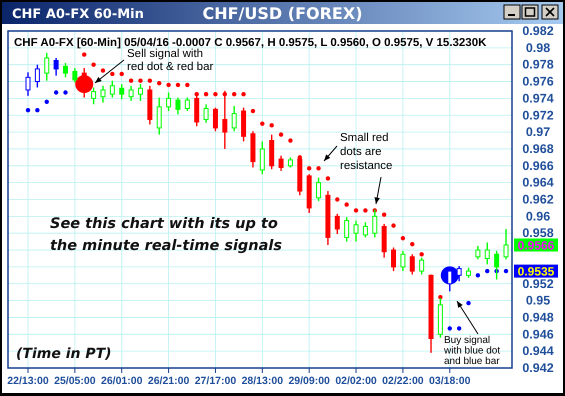 The width and height of the screenshot is (565, 396). Describe the element at coordinates (251, 43) in the screenshot. I see `text: CHF A0-FX [60-Min] 05/04/16 -0.0007 C 0.9567, H 0.9575, L 0.9560, O 0.9575, V 15.3230K` at that location.